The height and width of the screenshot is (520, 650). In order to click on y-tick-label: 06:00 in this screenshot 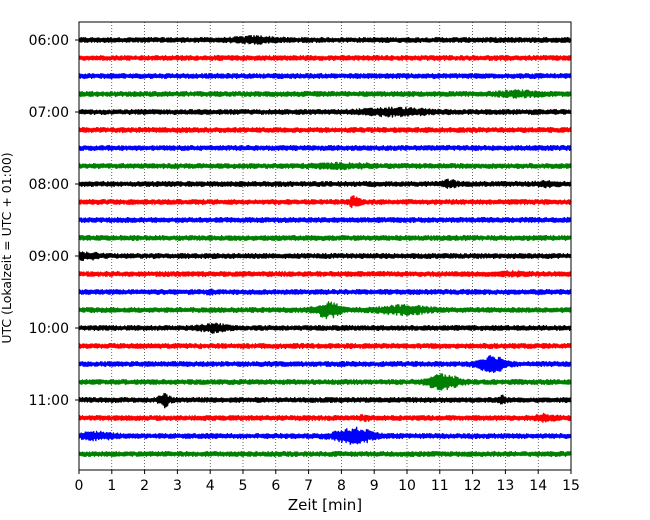, I will do `click(49, 41)`.